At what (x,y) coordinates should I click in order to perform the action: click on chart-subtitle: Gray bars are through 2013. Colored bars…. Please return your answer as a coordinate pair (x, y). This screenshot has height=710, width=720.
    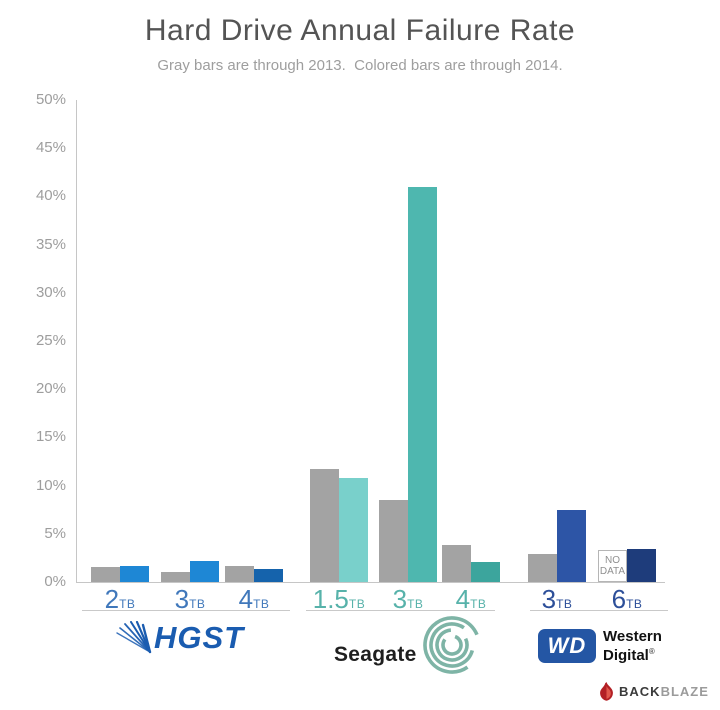
    Looking at the image, I should click on (360, 65).